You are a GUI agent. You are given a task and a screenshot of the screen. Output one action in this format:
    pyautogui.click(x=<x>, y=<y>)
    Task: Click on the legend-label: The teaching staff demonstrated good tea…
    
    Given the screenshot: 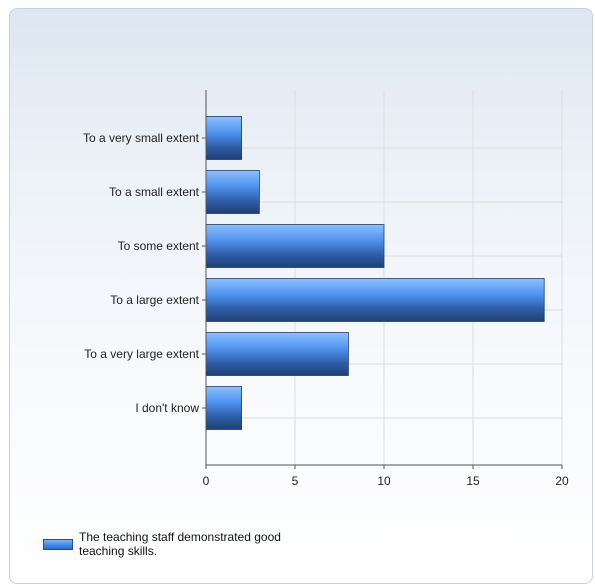 What is the action you would take?
    pyautogui.click(x=180, y=544)
    